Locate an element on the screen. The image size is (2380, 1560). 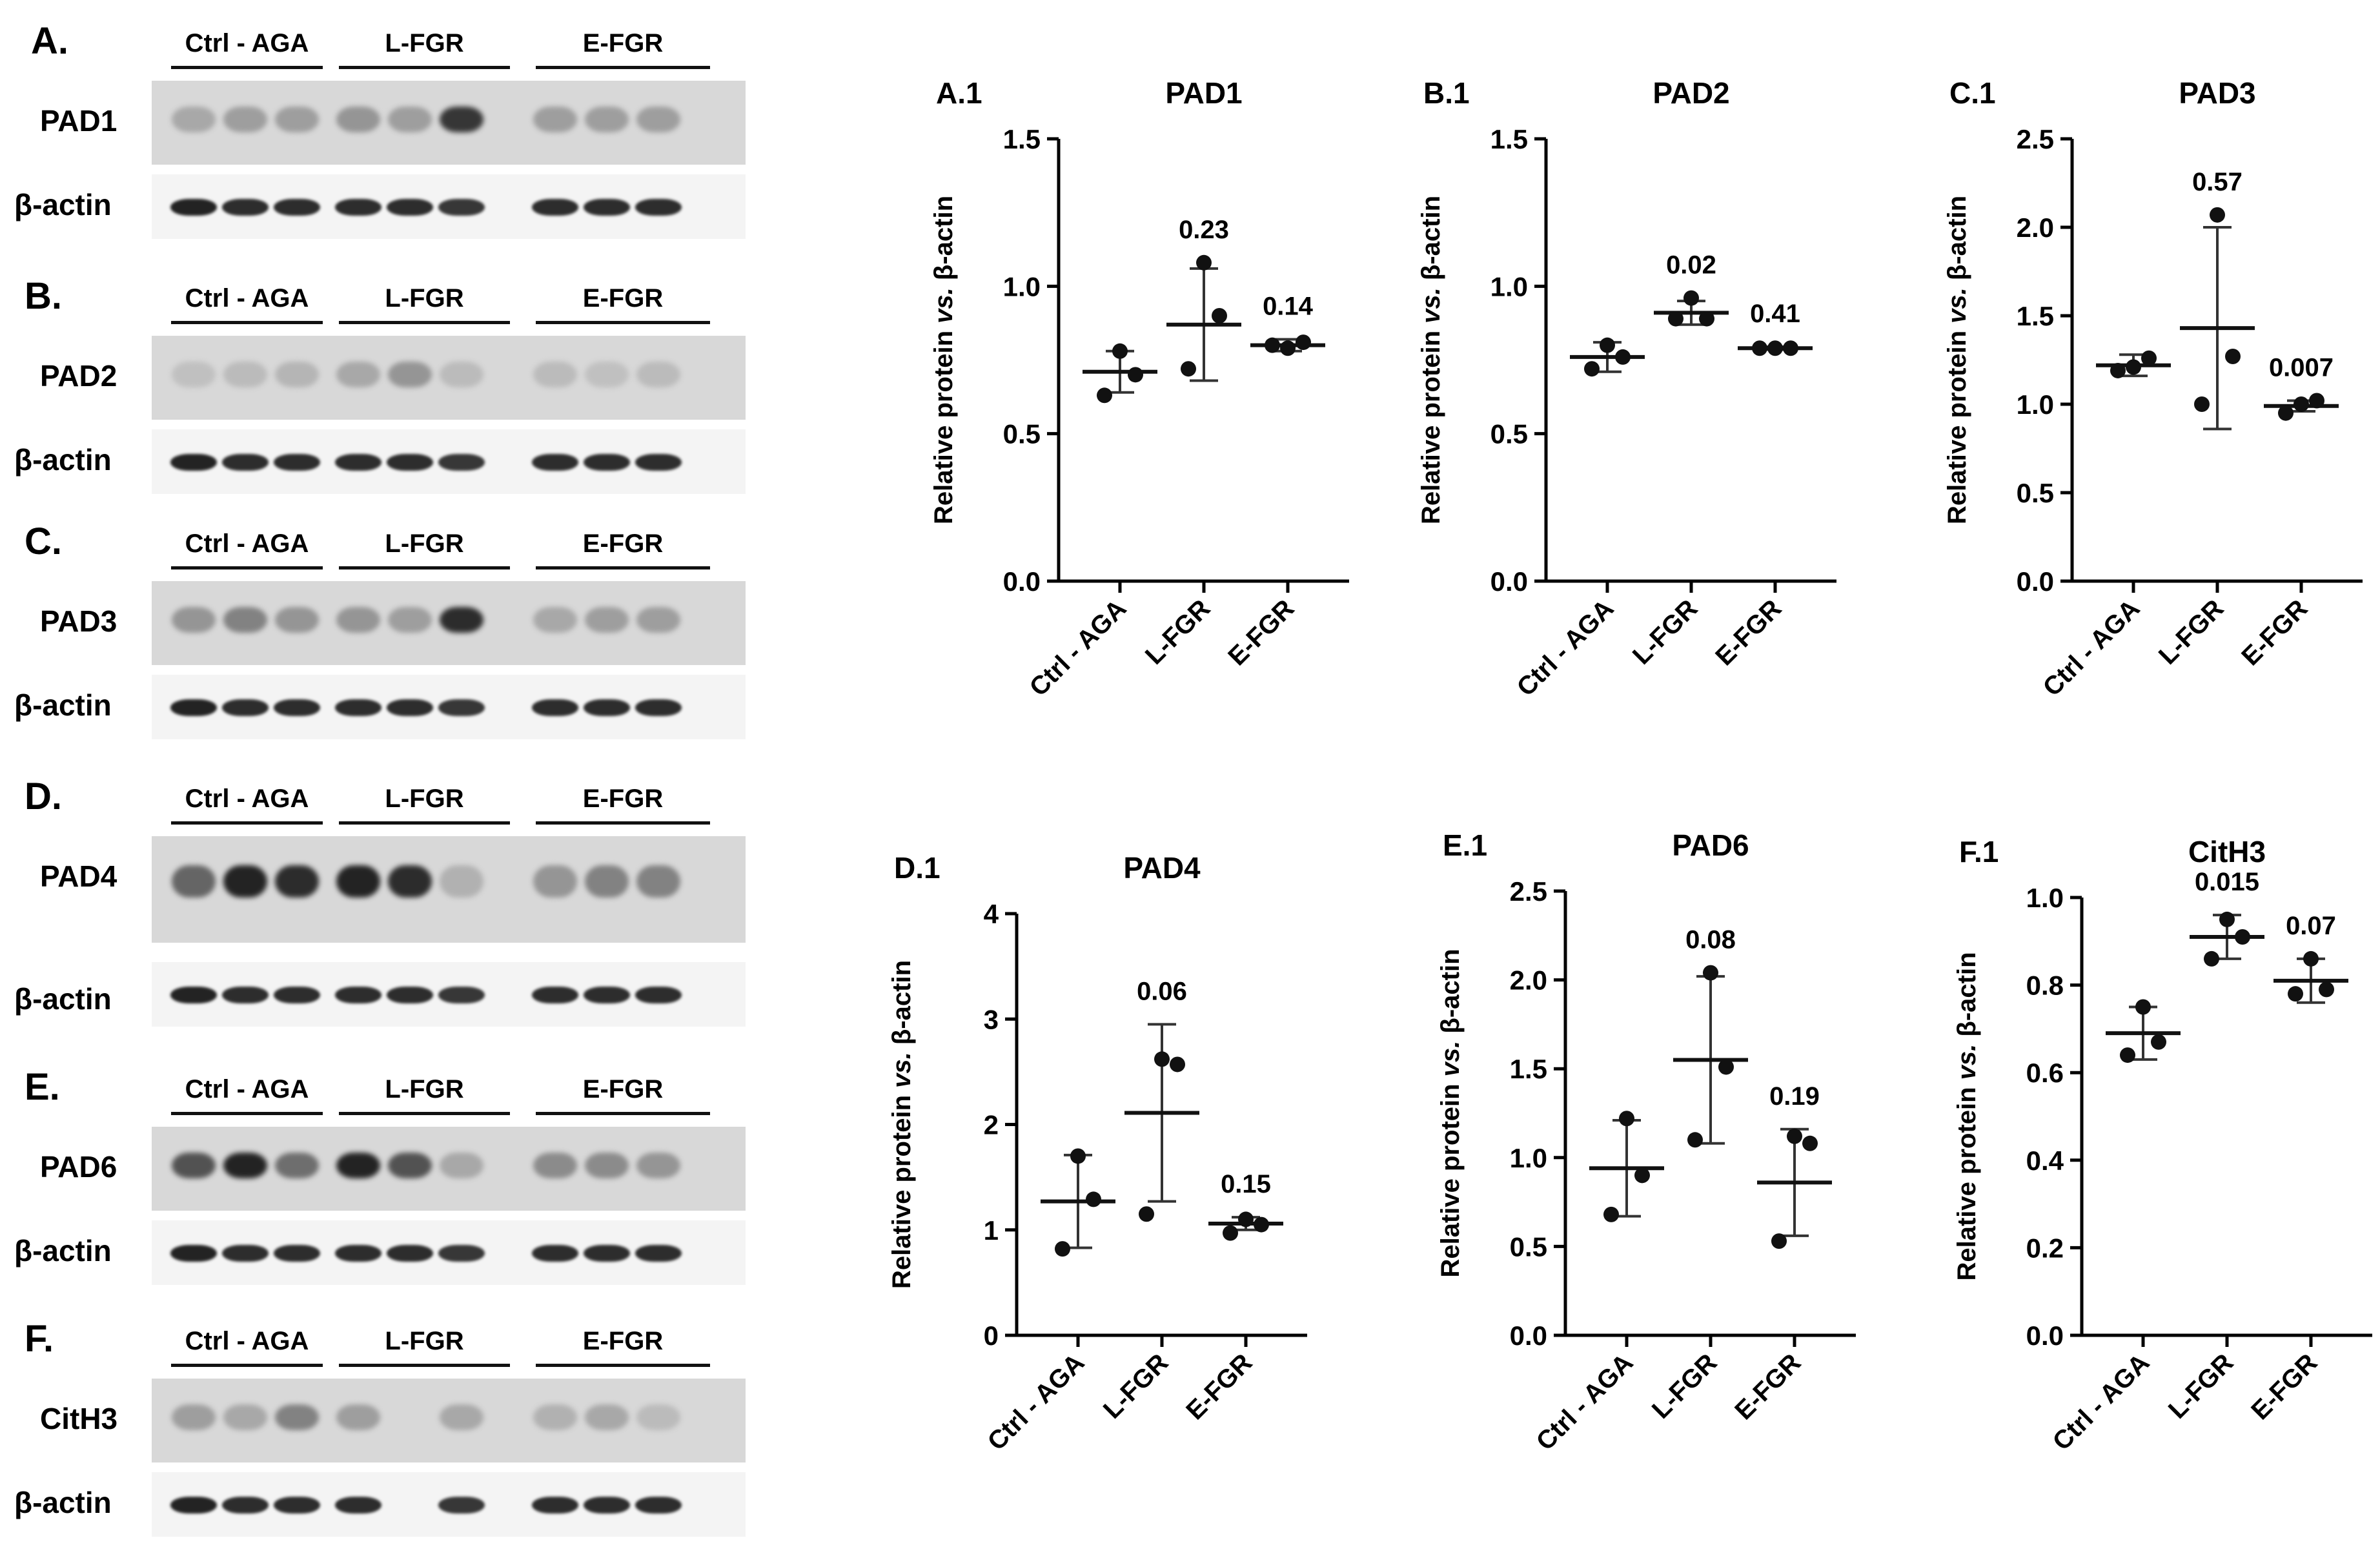
x-tick-label: Ctrl - AGA is located at coordinates (1036, 1402).